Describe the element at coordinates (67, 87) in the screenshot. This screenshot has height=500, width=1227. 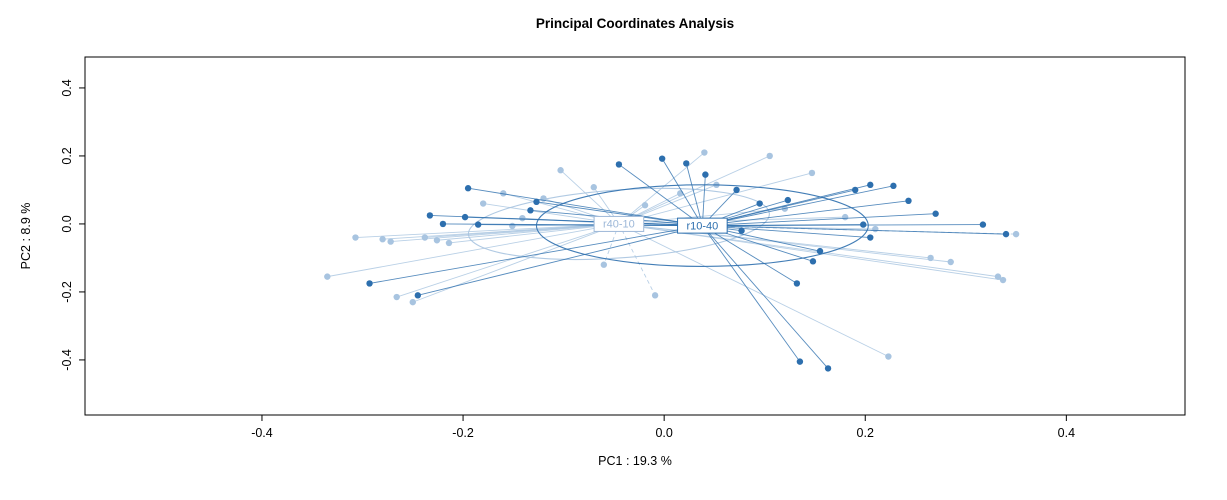
I see `y-tick-label: 0.4` at that location.